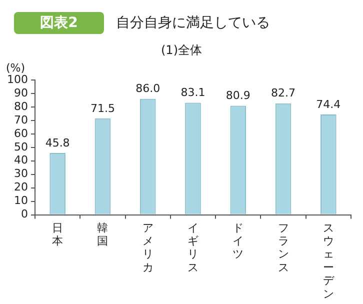  What do you see at coordinates (193, 23) in the screenshot?
I see `chart-title: 自分自身に満足している` at bounding box center [193, 23].